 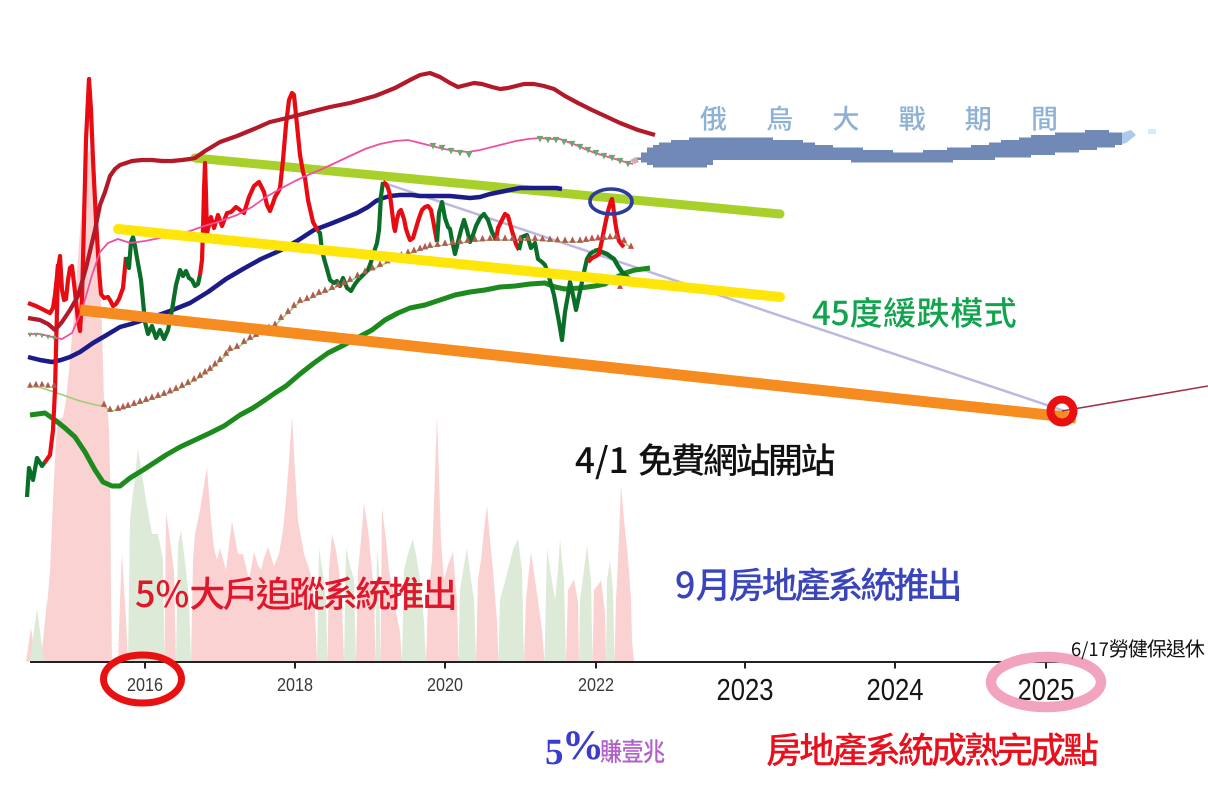 I want to click on svg-text: 2016, so click(x=145, y=685).